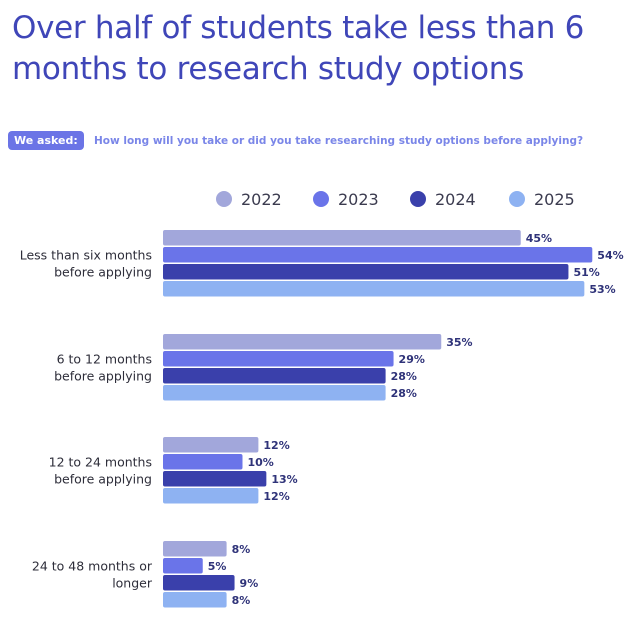  I want to click on chart-legend: 2022 2023 2024 2025, so click(318, 199).